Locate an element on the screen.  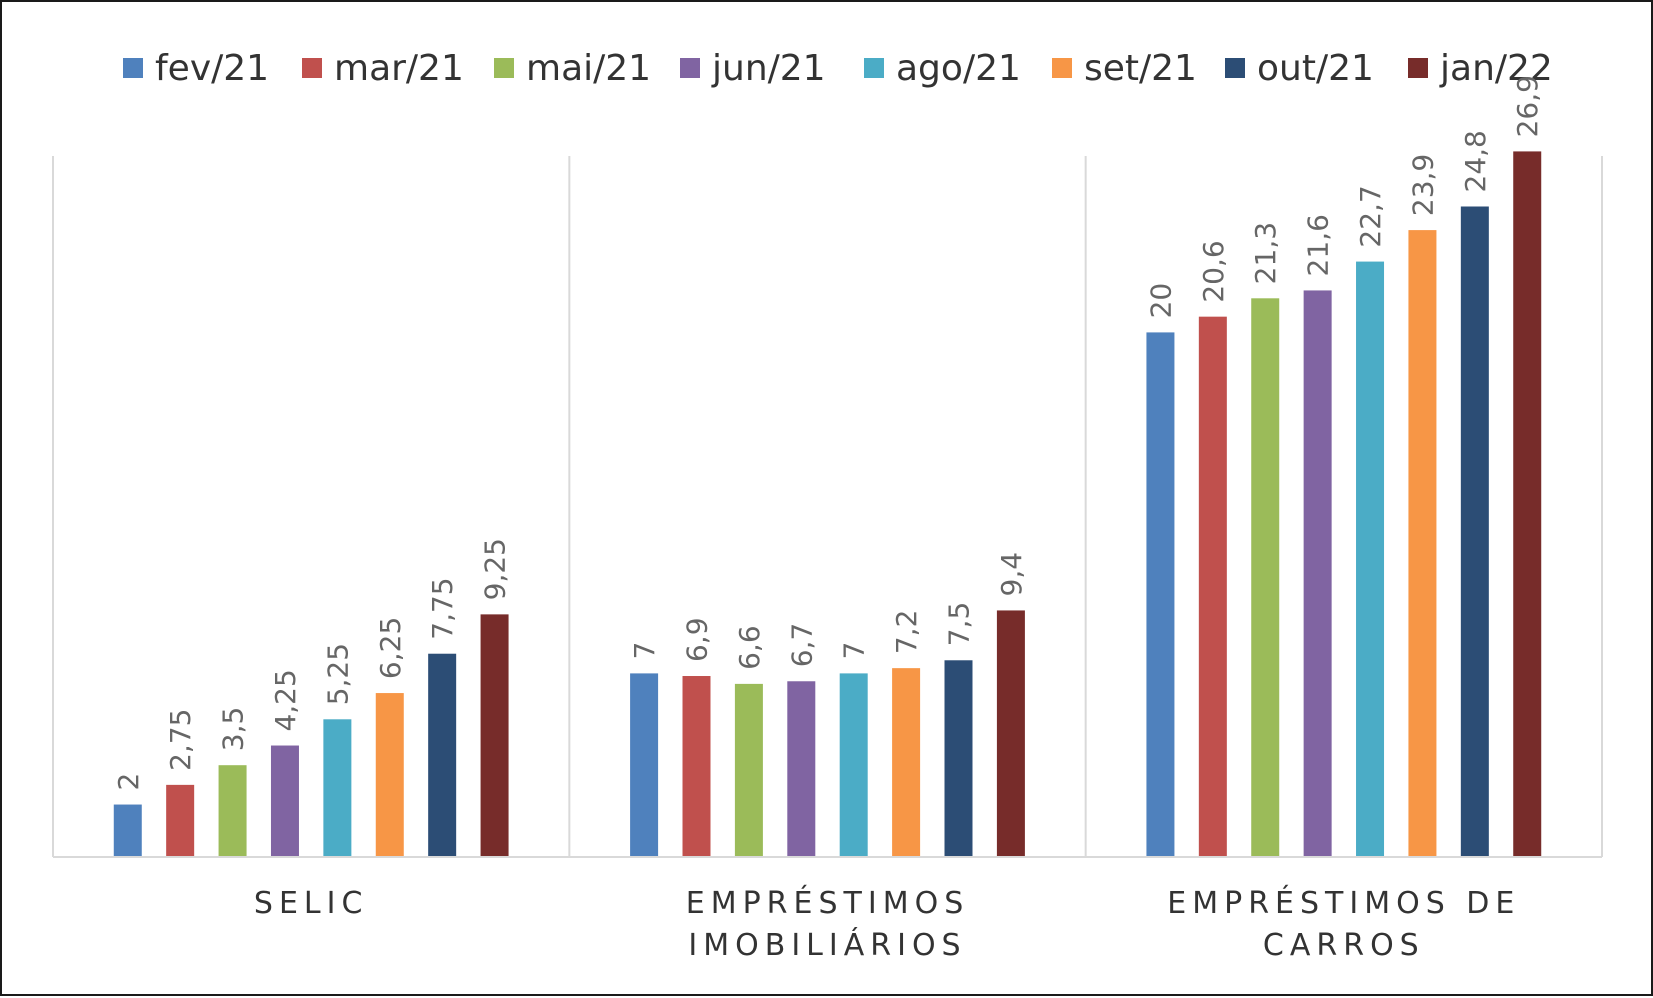
legend-label-jan-22: jan/22 is located at coordinates (1496, 68).